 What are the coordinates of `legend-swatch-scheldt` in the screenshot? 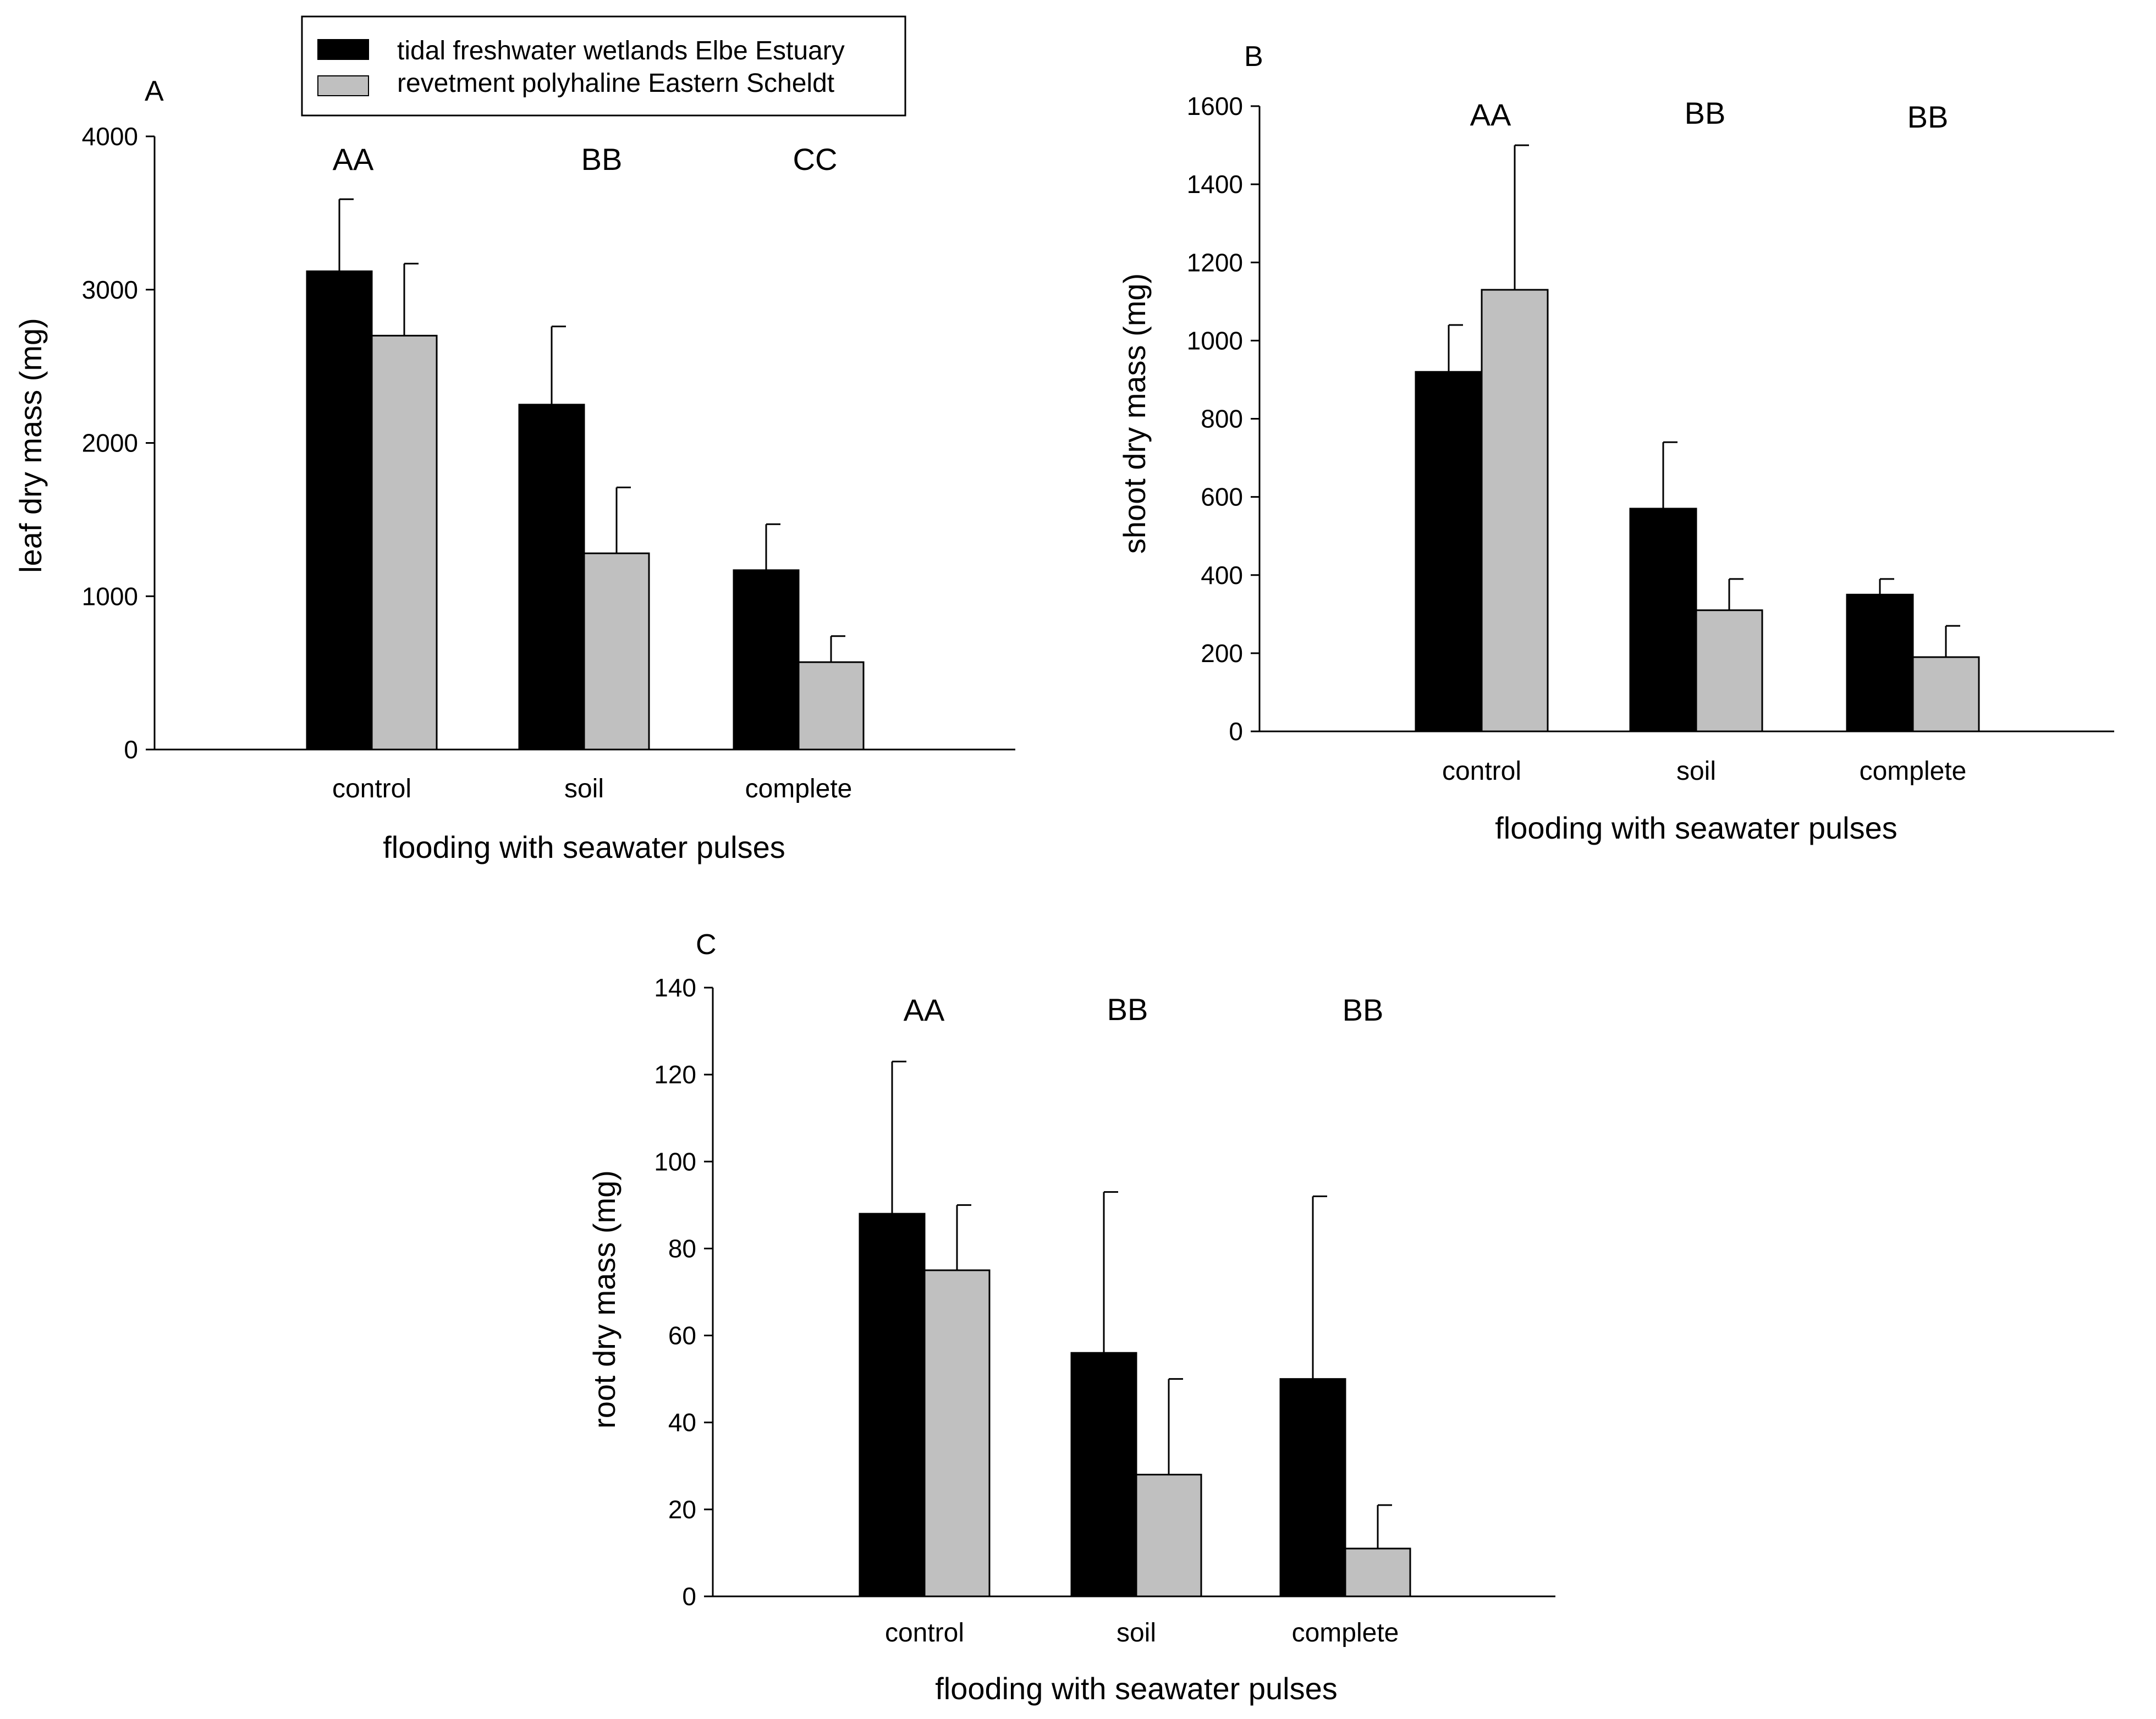 It's located at (343, 86).